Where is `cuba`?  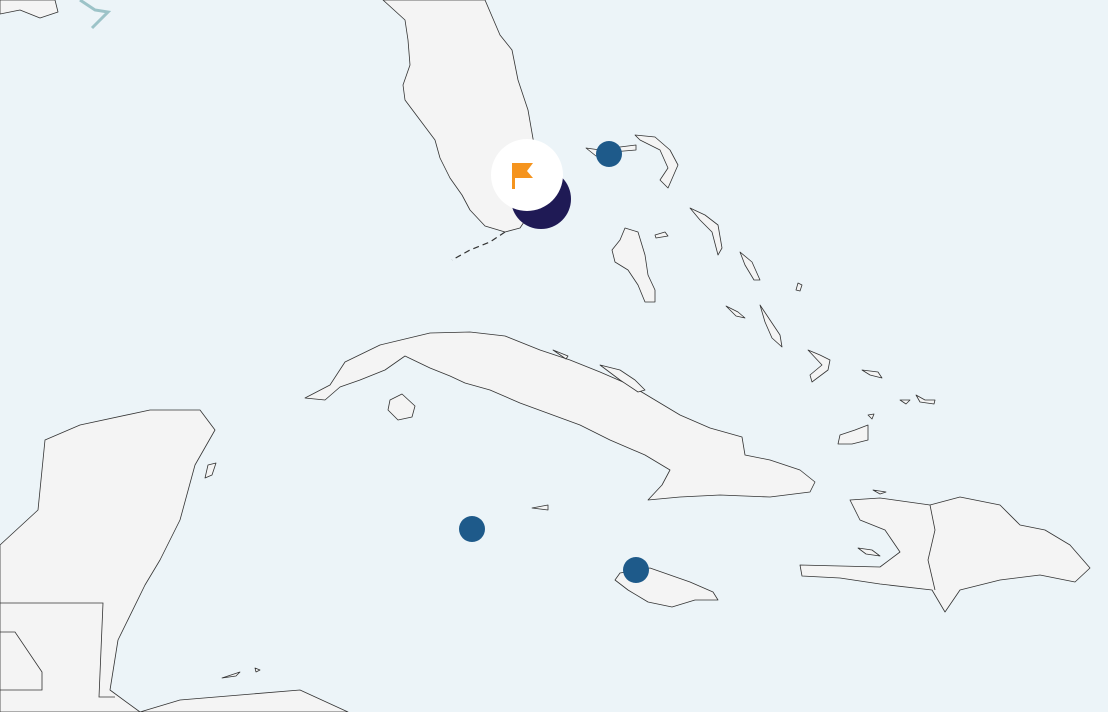
cuba is located at coordinates (560, 416).